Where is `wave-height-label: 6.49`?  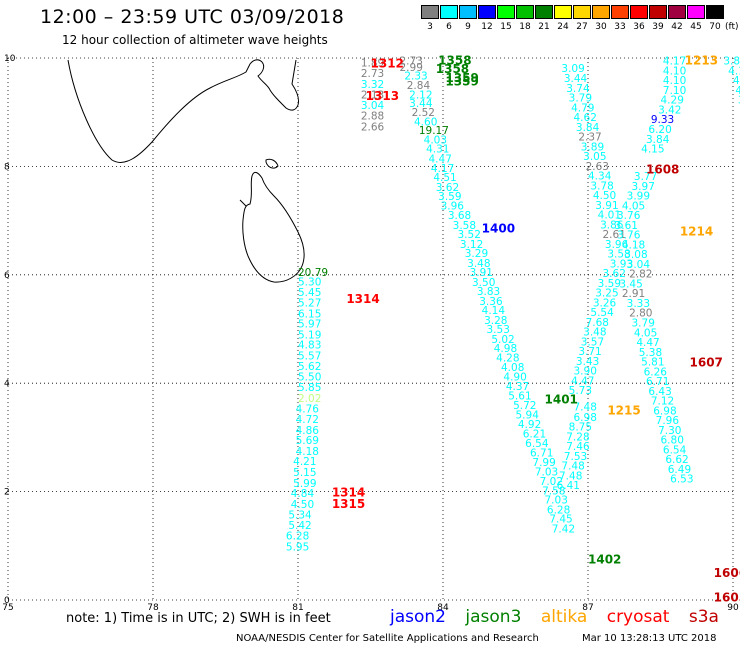 wave-height-label: 6.49 is located at coordinates (679, 470).